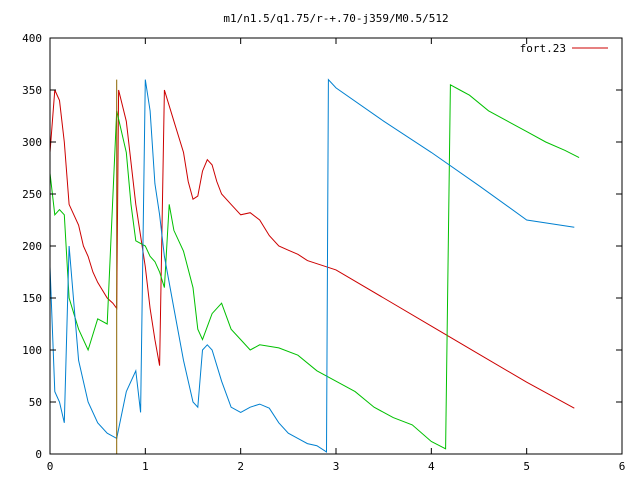  Describe the element at coordinates (32, 298) in the screenshot. I see `y-tick-label-3: 150` at that location.